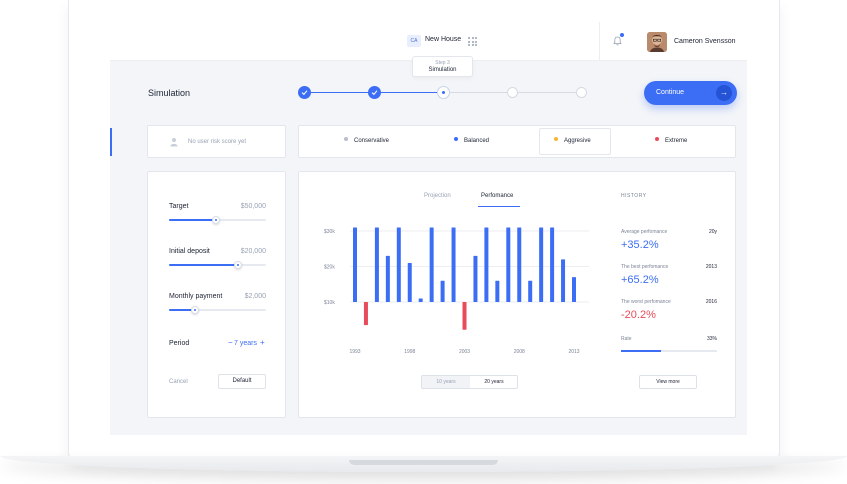  What do you see at coordinates (644, 232) in the screenshot?
I see `average-performance-label: Average perfomance` at bounding box center [644, 232].